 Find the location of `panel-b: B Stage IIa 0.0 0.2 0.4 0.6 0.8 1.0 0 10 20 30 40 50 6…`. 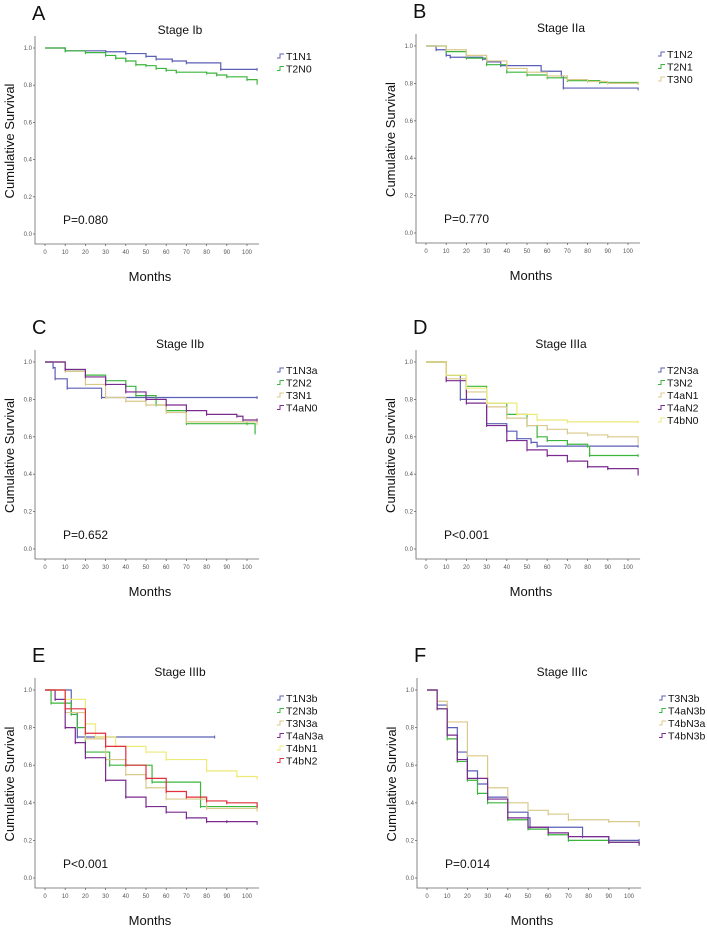

panel-b: B Stage IIa 0.0 0.2 0.4 0.6 0.8 1.0 0 10 20 30 40 50 6… is located at coordinates (538, 142).